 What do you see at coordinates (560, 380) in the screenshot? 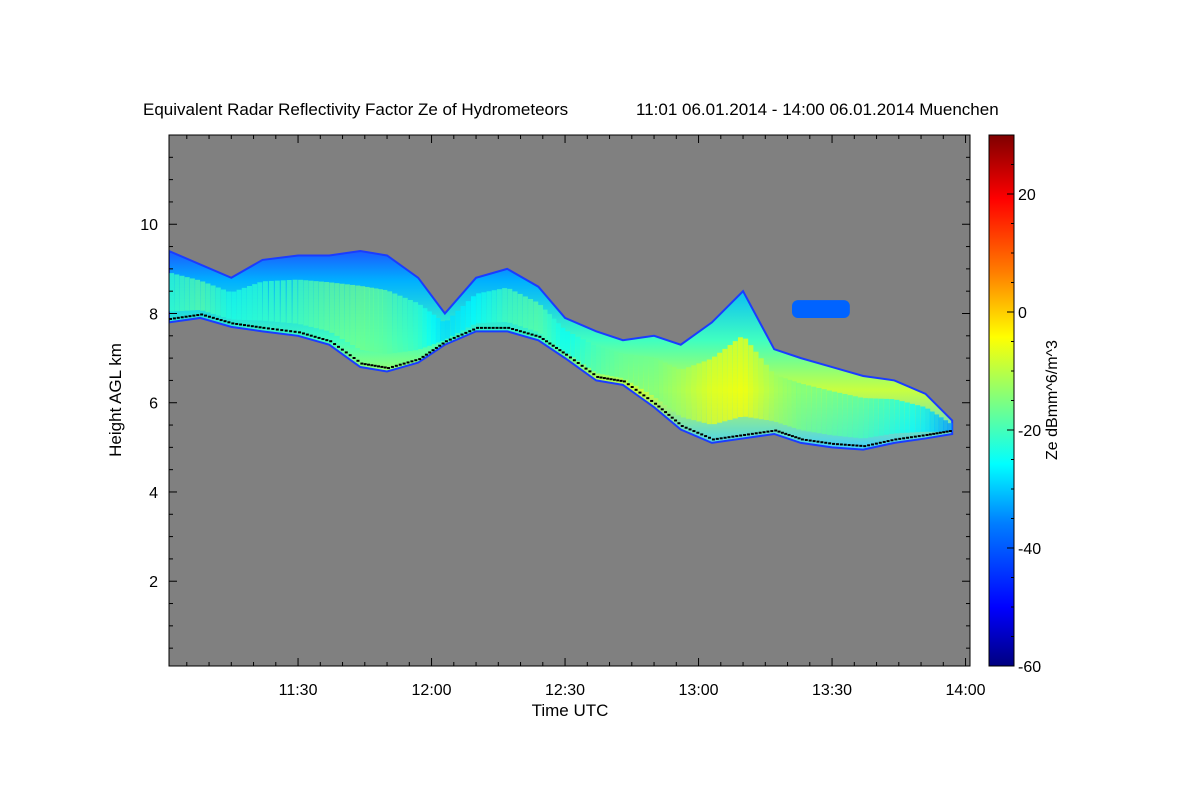
I see `cloud-base-dots` at bounding box center [560, 380].